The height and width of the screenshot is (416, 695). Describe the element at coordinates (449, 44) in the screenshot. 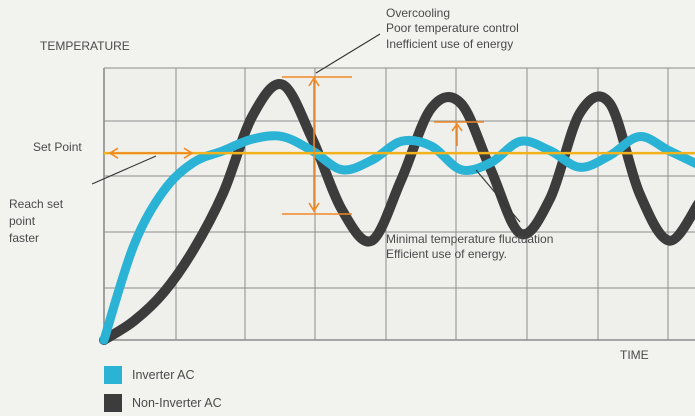

I see `annotation-overcooling-3: Inefficient use of energy` at that location.